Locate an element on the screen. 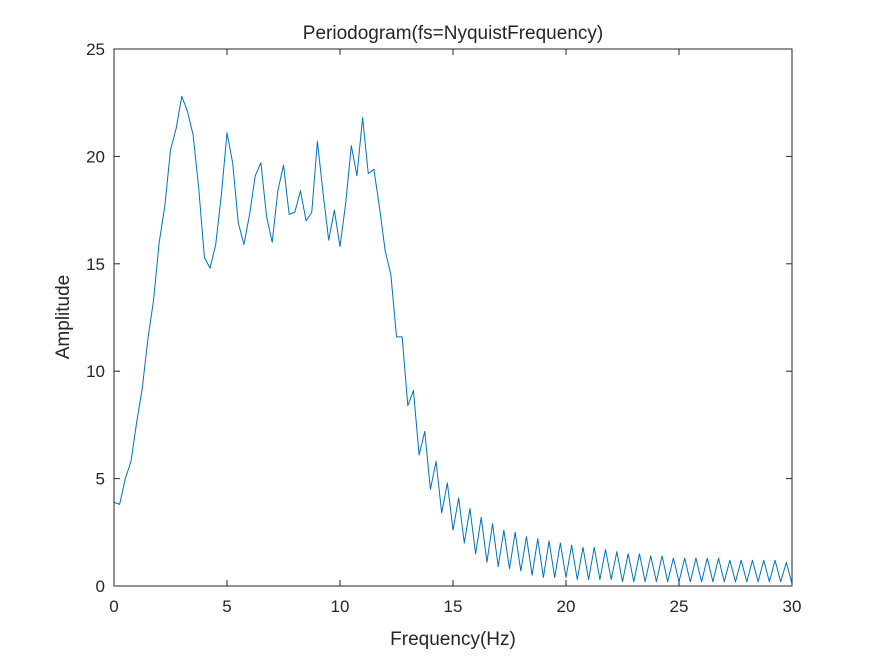 The width and height of the screenshot is (875, 656). y-tick-label: 15 is located at coordinates (95, 264).